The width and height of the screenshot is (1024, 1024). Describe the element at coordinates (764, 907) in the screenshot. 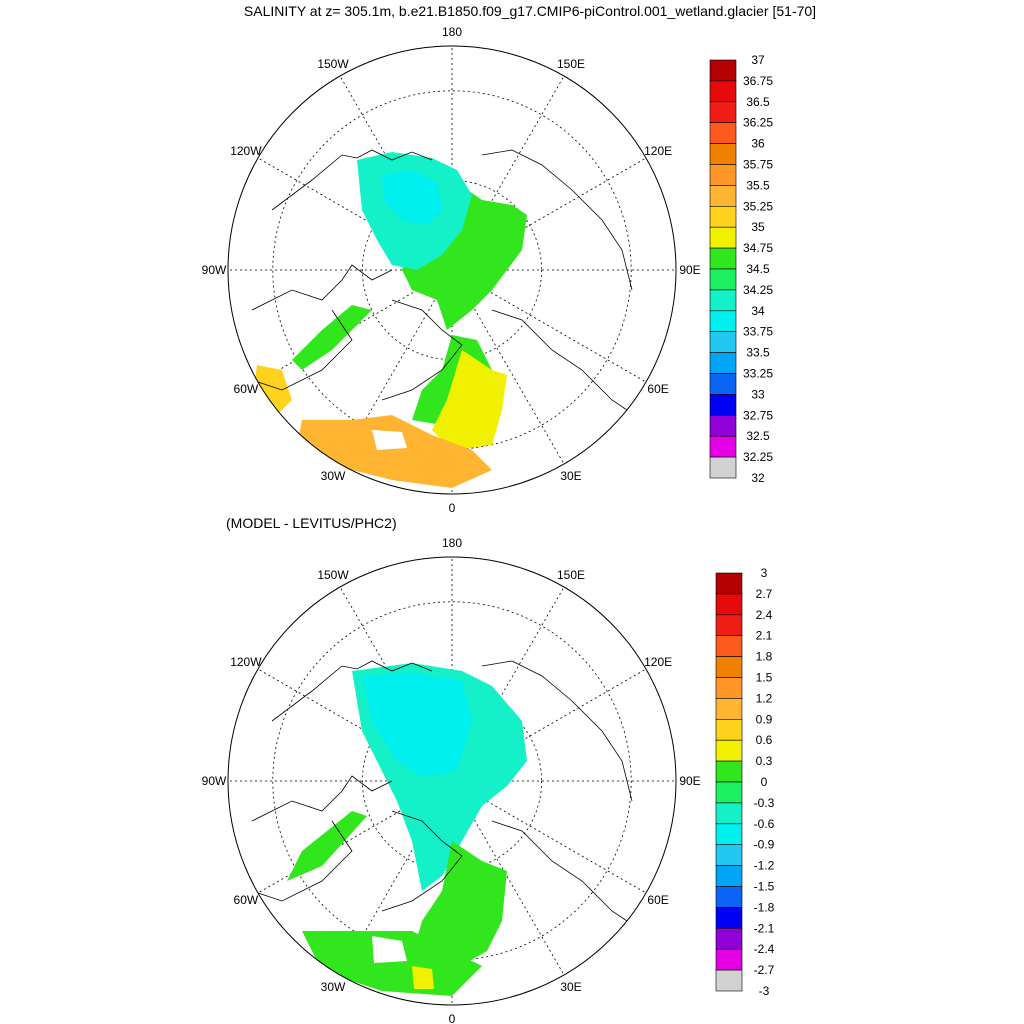

I see `colorbar-tick-label: -1.8` at that location.